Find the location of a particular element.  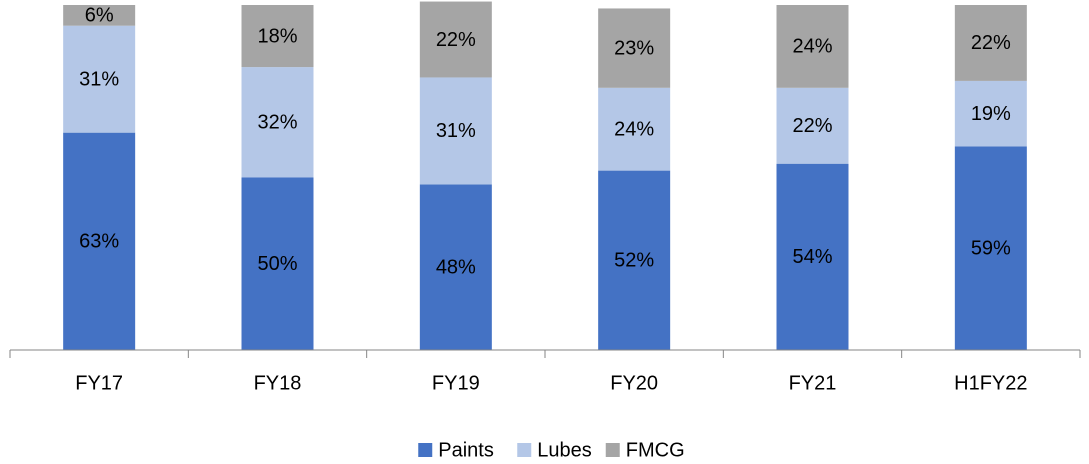

data-label: 19% is located at coordinates (991, 114).